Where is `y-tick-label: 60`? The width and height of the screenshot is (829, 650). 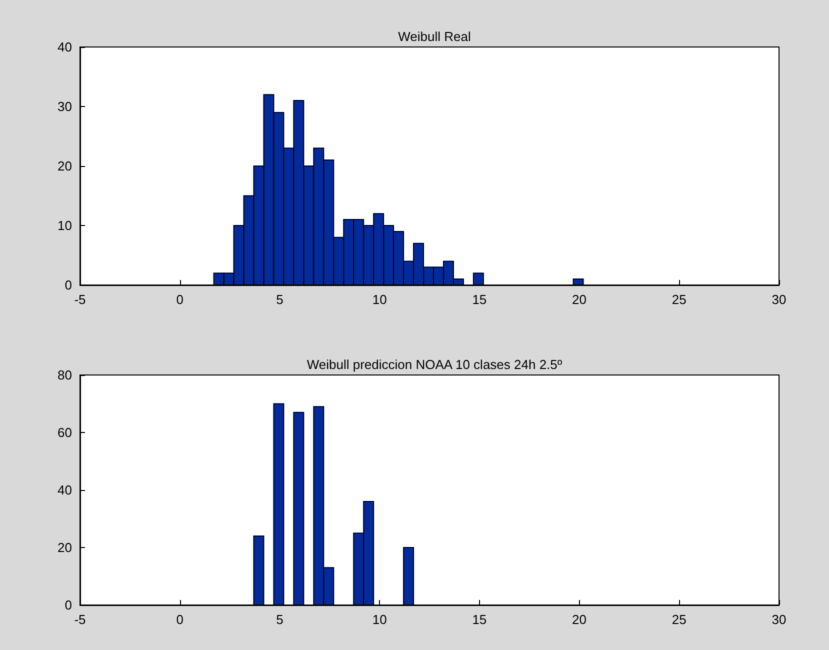 y-tick-label: 60 is located at coordinates (65, 432).